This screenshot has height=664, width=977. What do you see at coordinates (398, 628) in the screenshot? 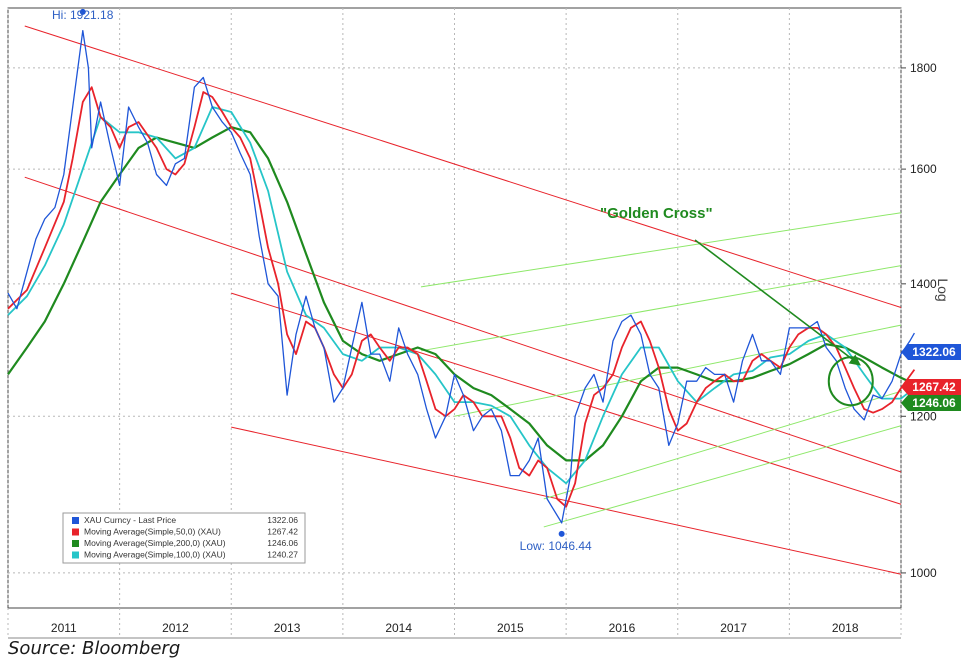
I see `x-tick-label: 2014` at bounding box center [398, 628].